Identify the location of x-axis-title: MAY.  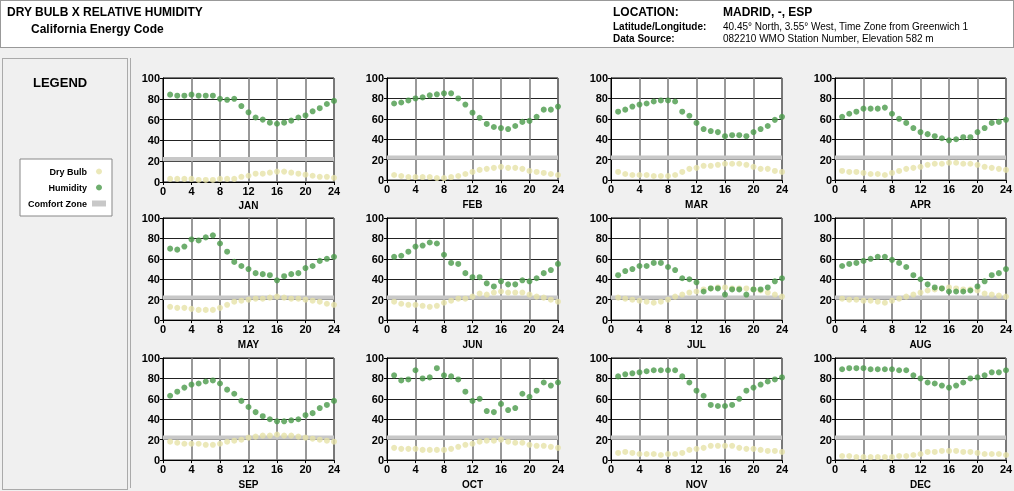
(248, 344).